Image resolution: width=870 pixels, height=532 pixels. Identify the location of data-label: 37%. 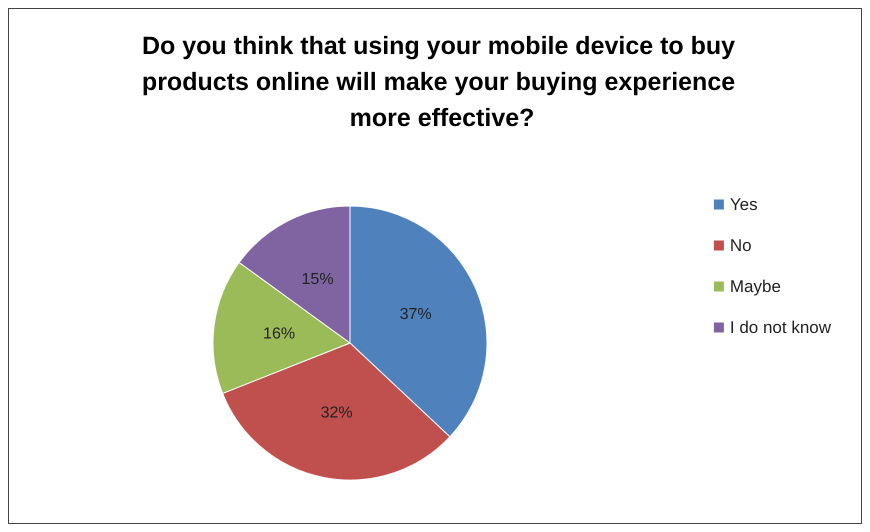
(416, 315).